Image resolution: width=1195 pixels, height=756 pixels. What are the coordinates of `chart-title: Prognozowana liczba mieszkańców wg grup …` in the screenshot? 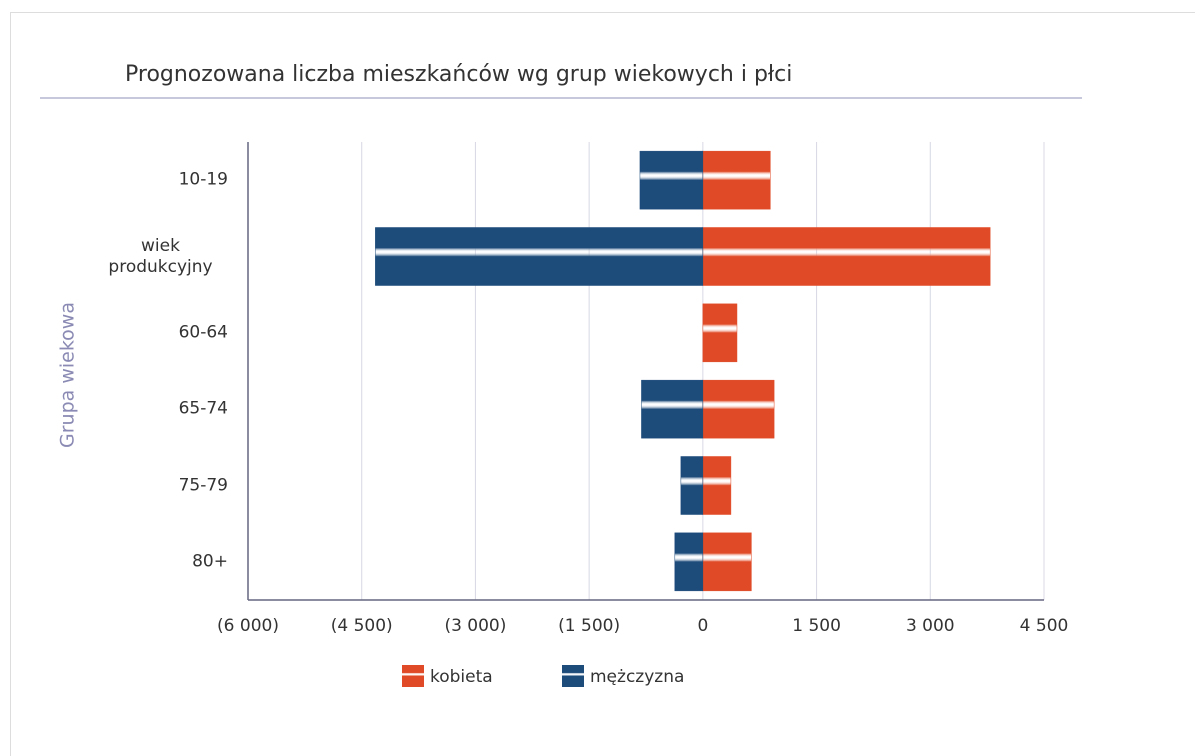 It's located at (458, 74).